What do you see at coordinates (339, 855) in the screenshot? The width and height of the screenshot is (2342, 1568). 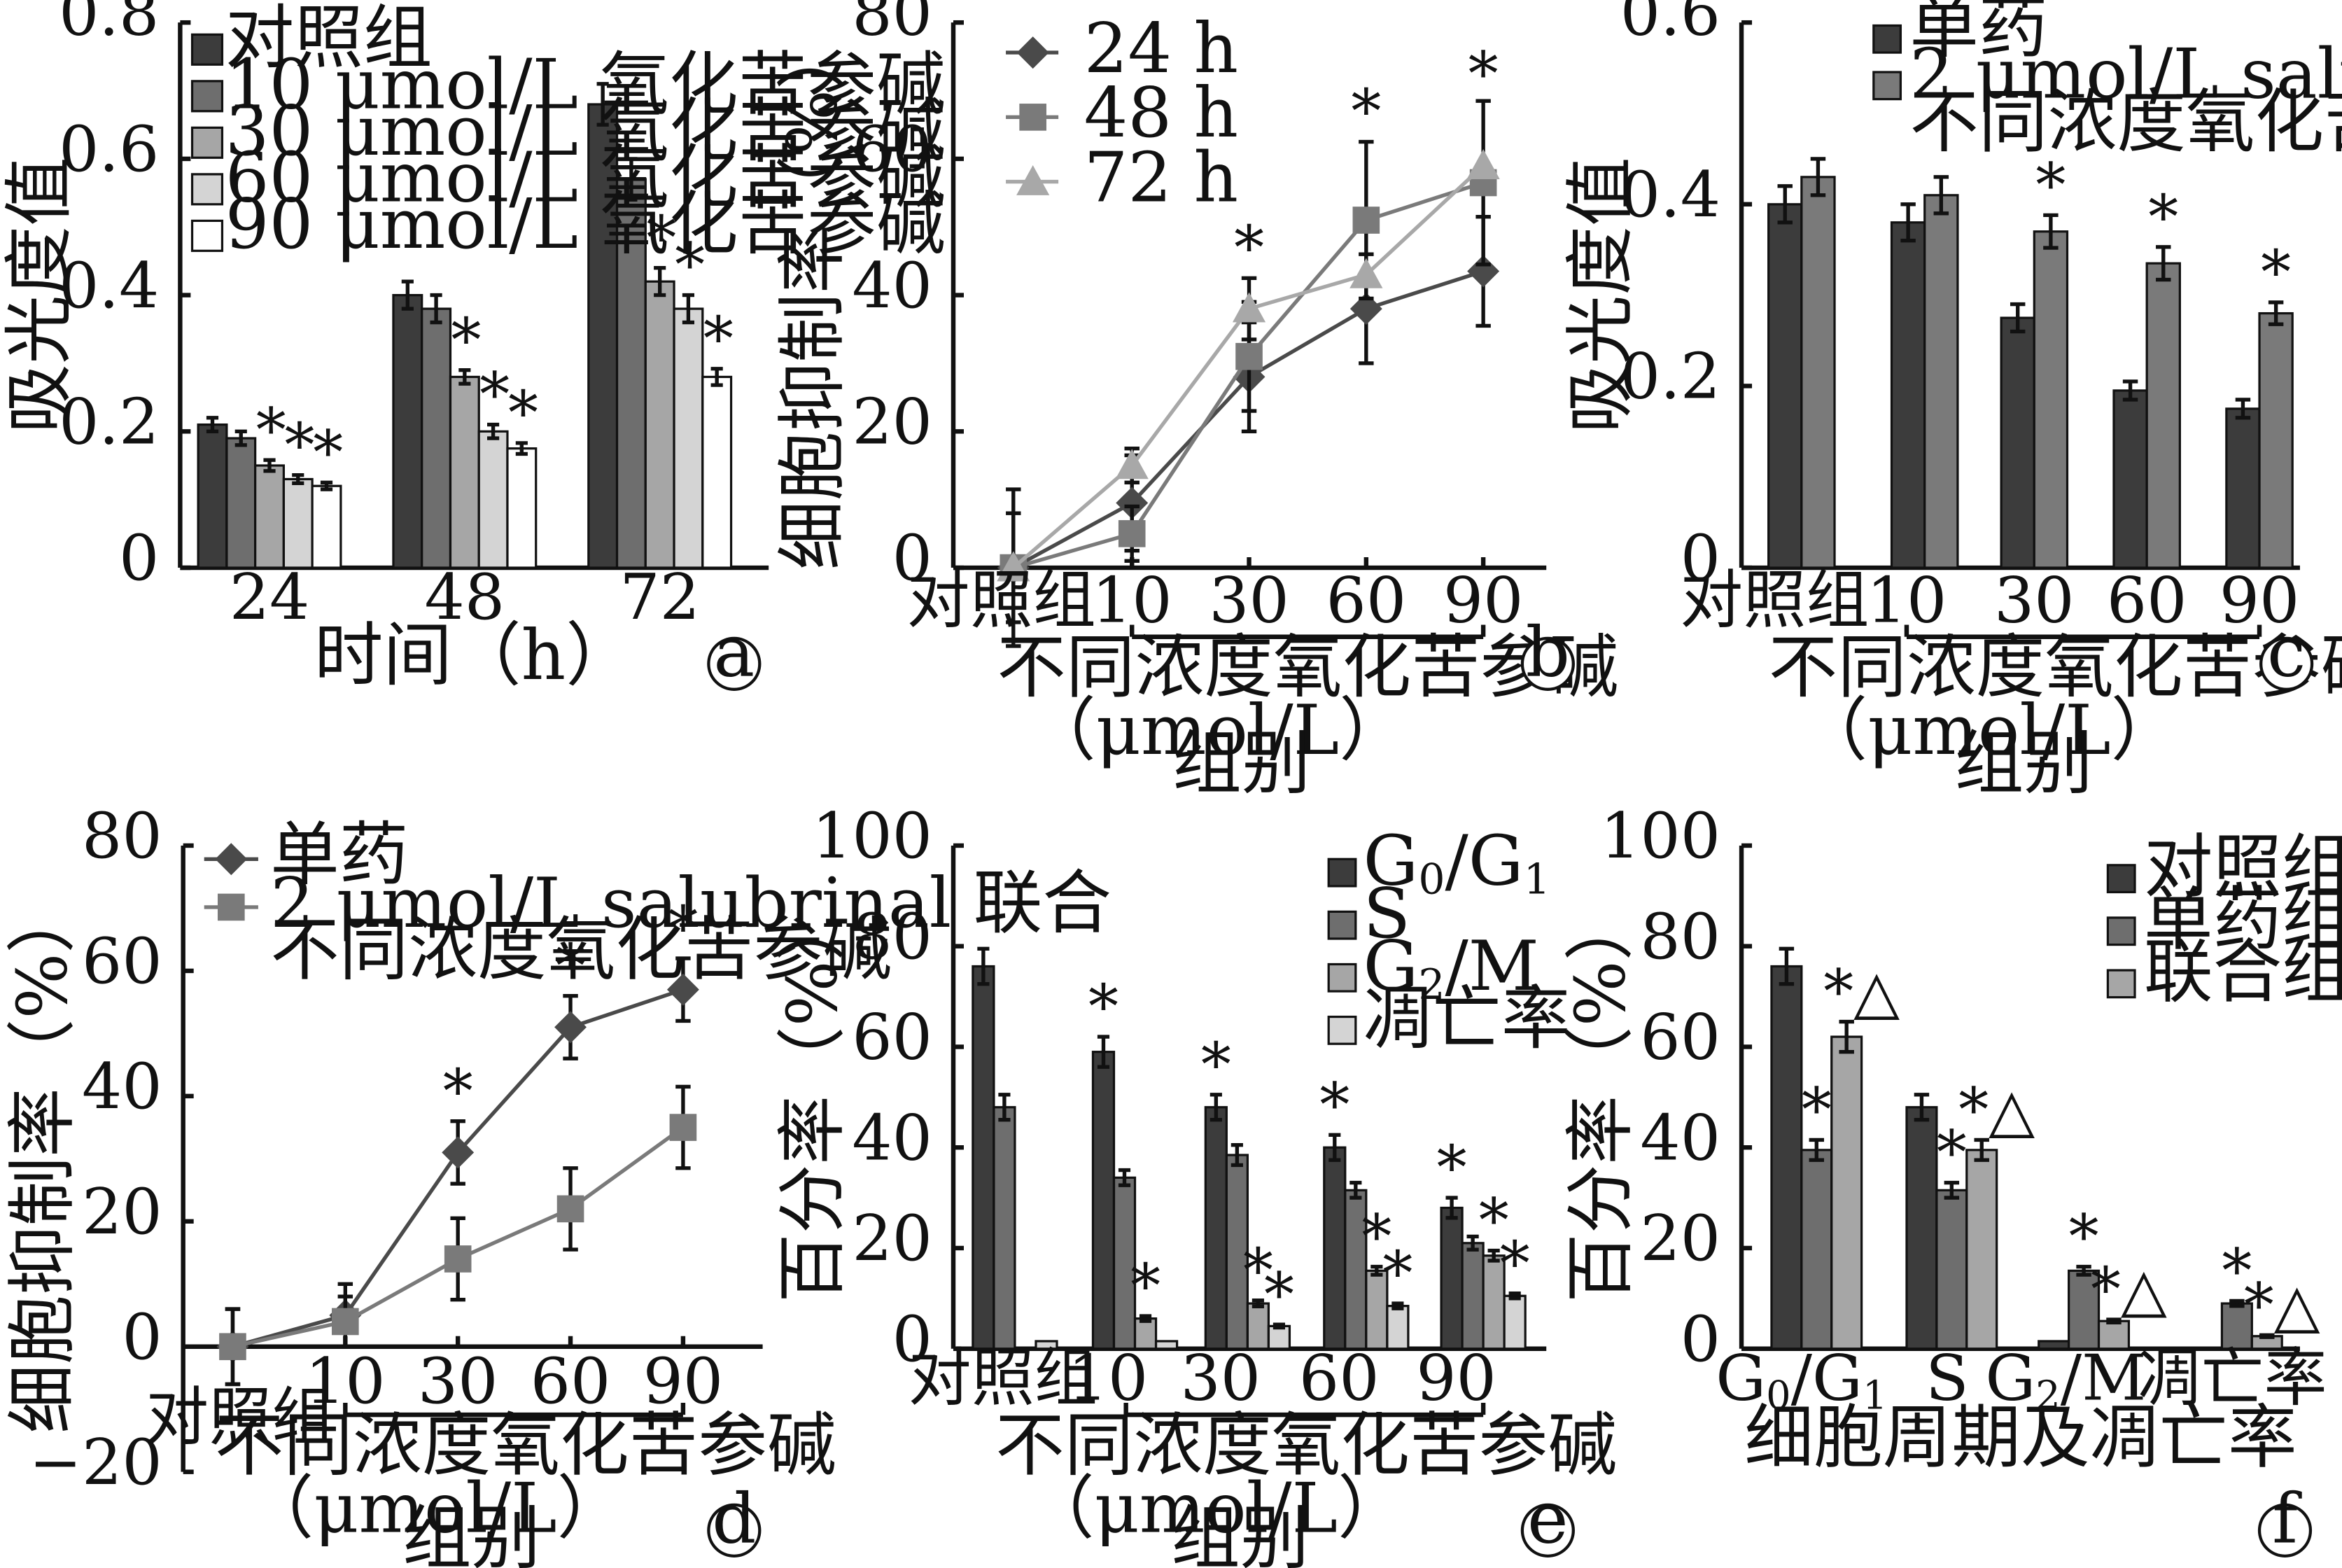 I see `legend-label: 单药` at bounding box center [339, 855].